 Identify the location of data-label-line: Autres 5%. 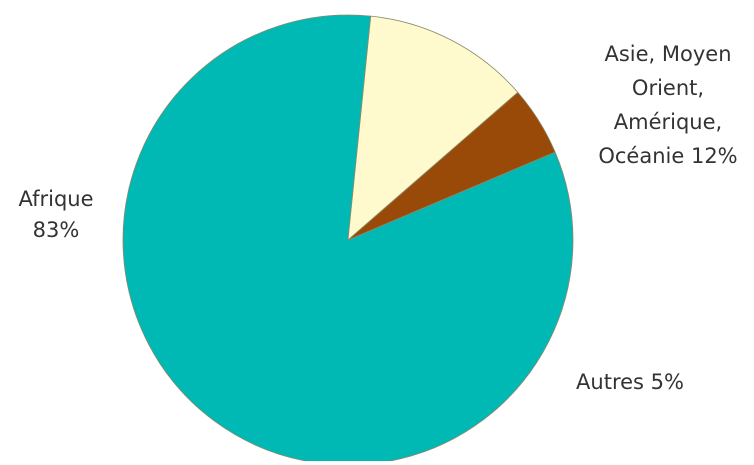
(630, 382).